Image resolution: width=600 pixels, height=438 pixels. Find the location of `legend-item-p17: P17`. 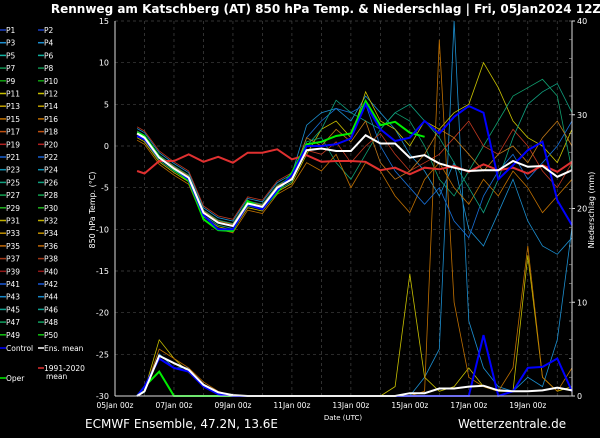

legend-item-p17: P17 is located at coordinates (10, 132).